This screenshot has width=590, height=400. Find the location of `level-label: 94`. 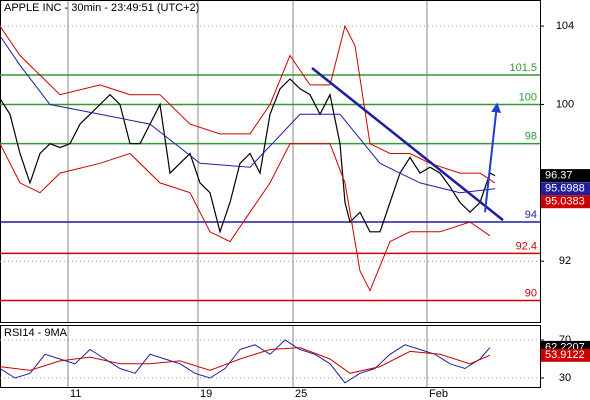

level-label: 94 is located at coordinates (531, 215).